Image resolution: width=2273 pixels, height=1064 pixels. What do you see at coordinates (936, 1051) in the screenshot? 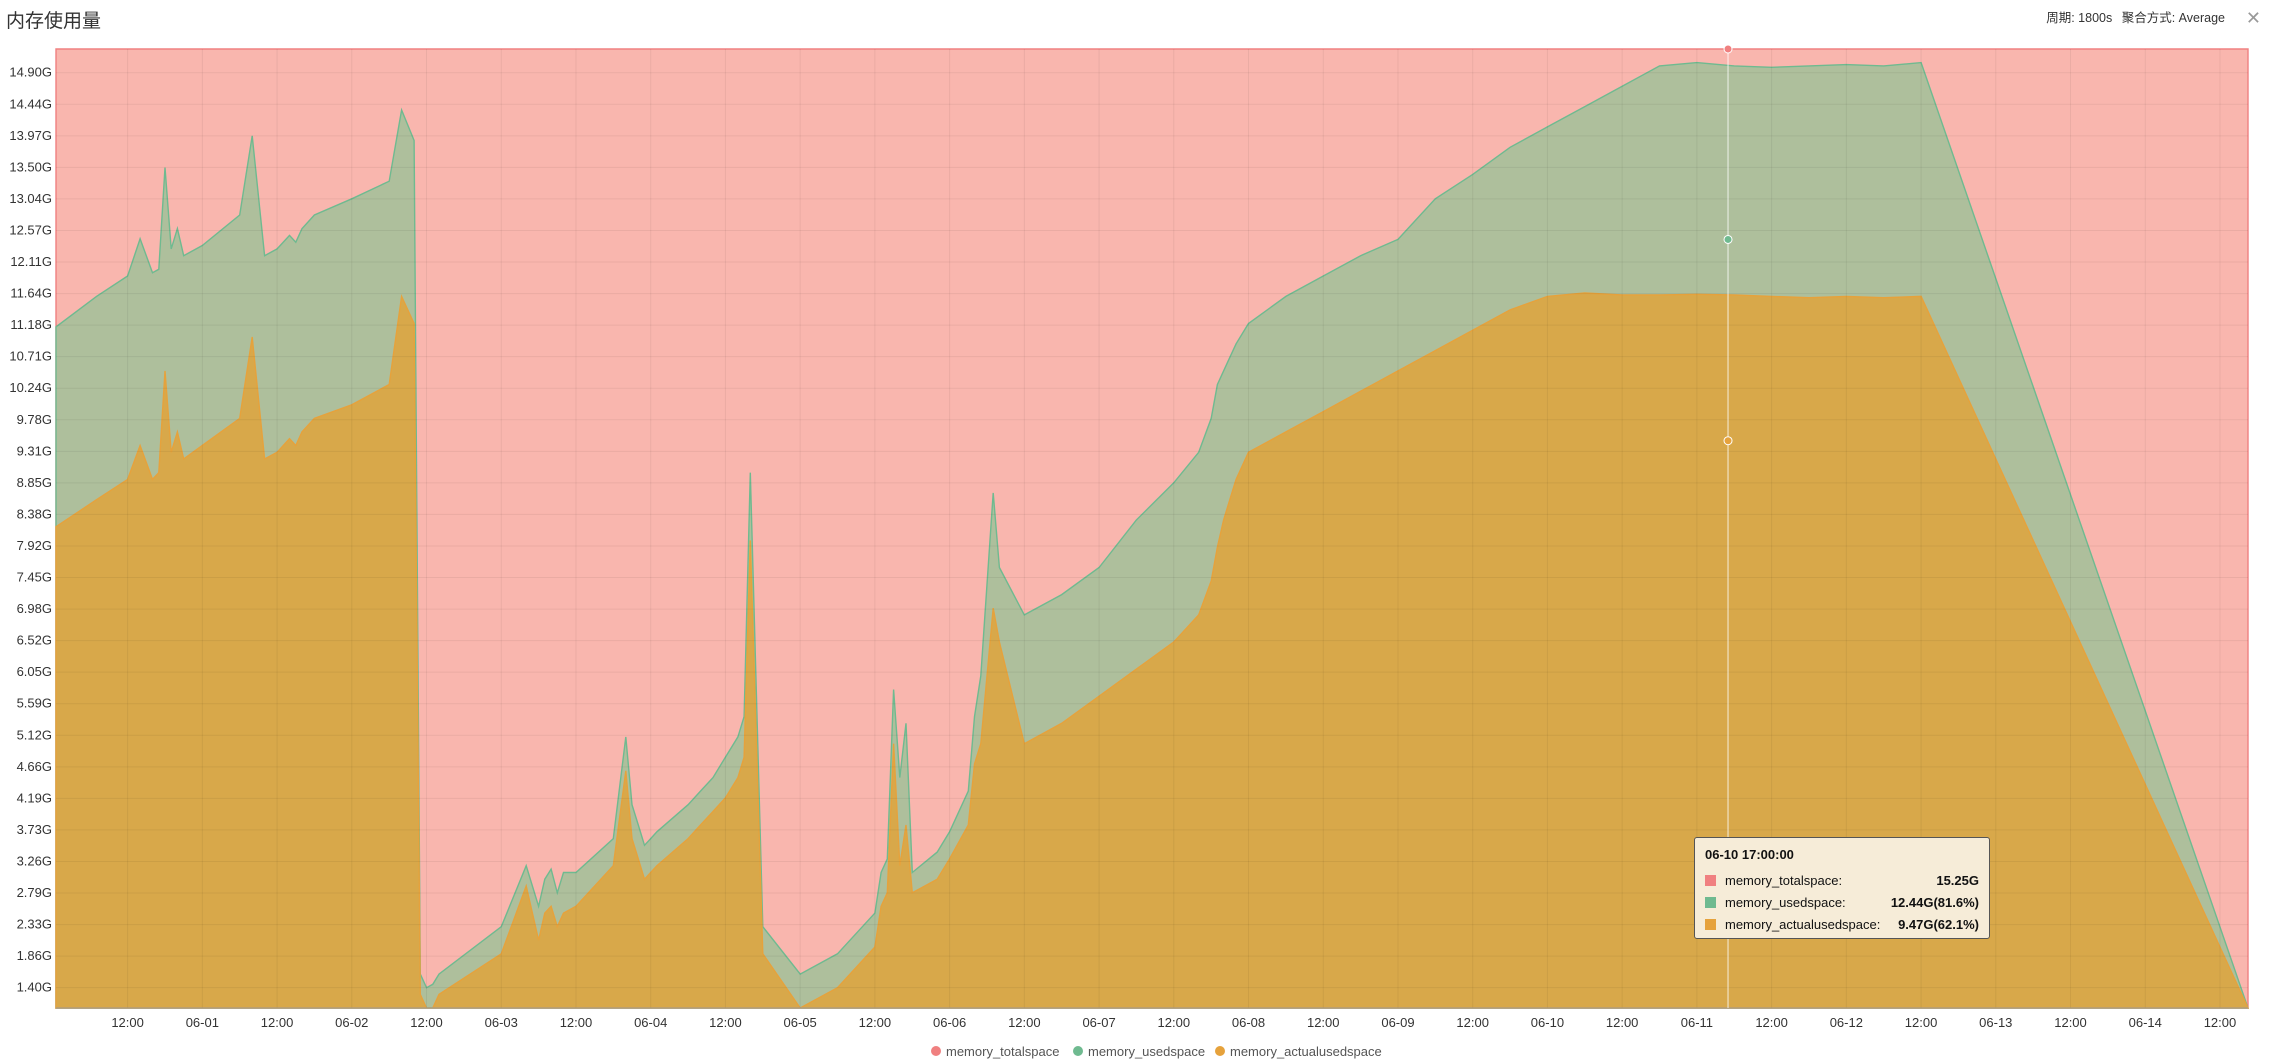
I see `legend-marker-memory_totalspace` at bounding box center [936, 1051].